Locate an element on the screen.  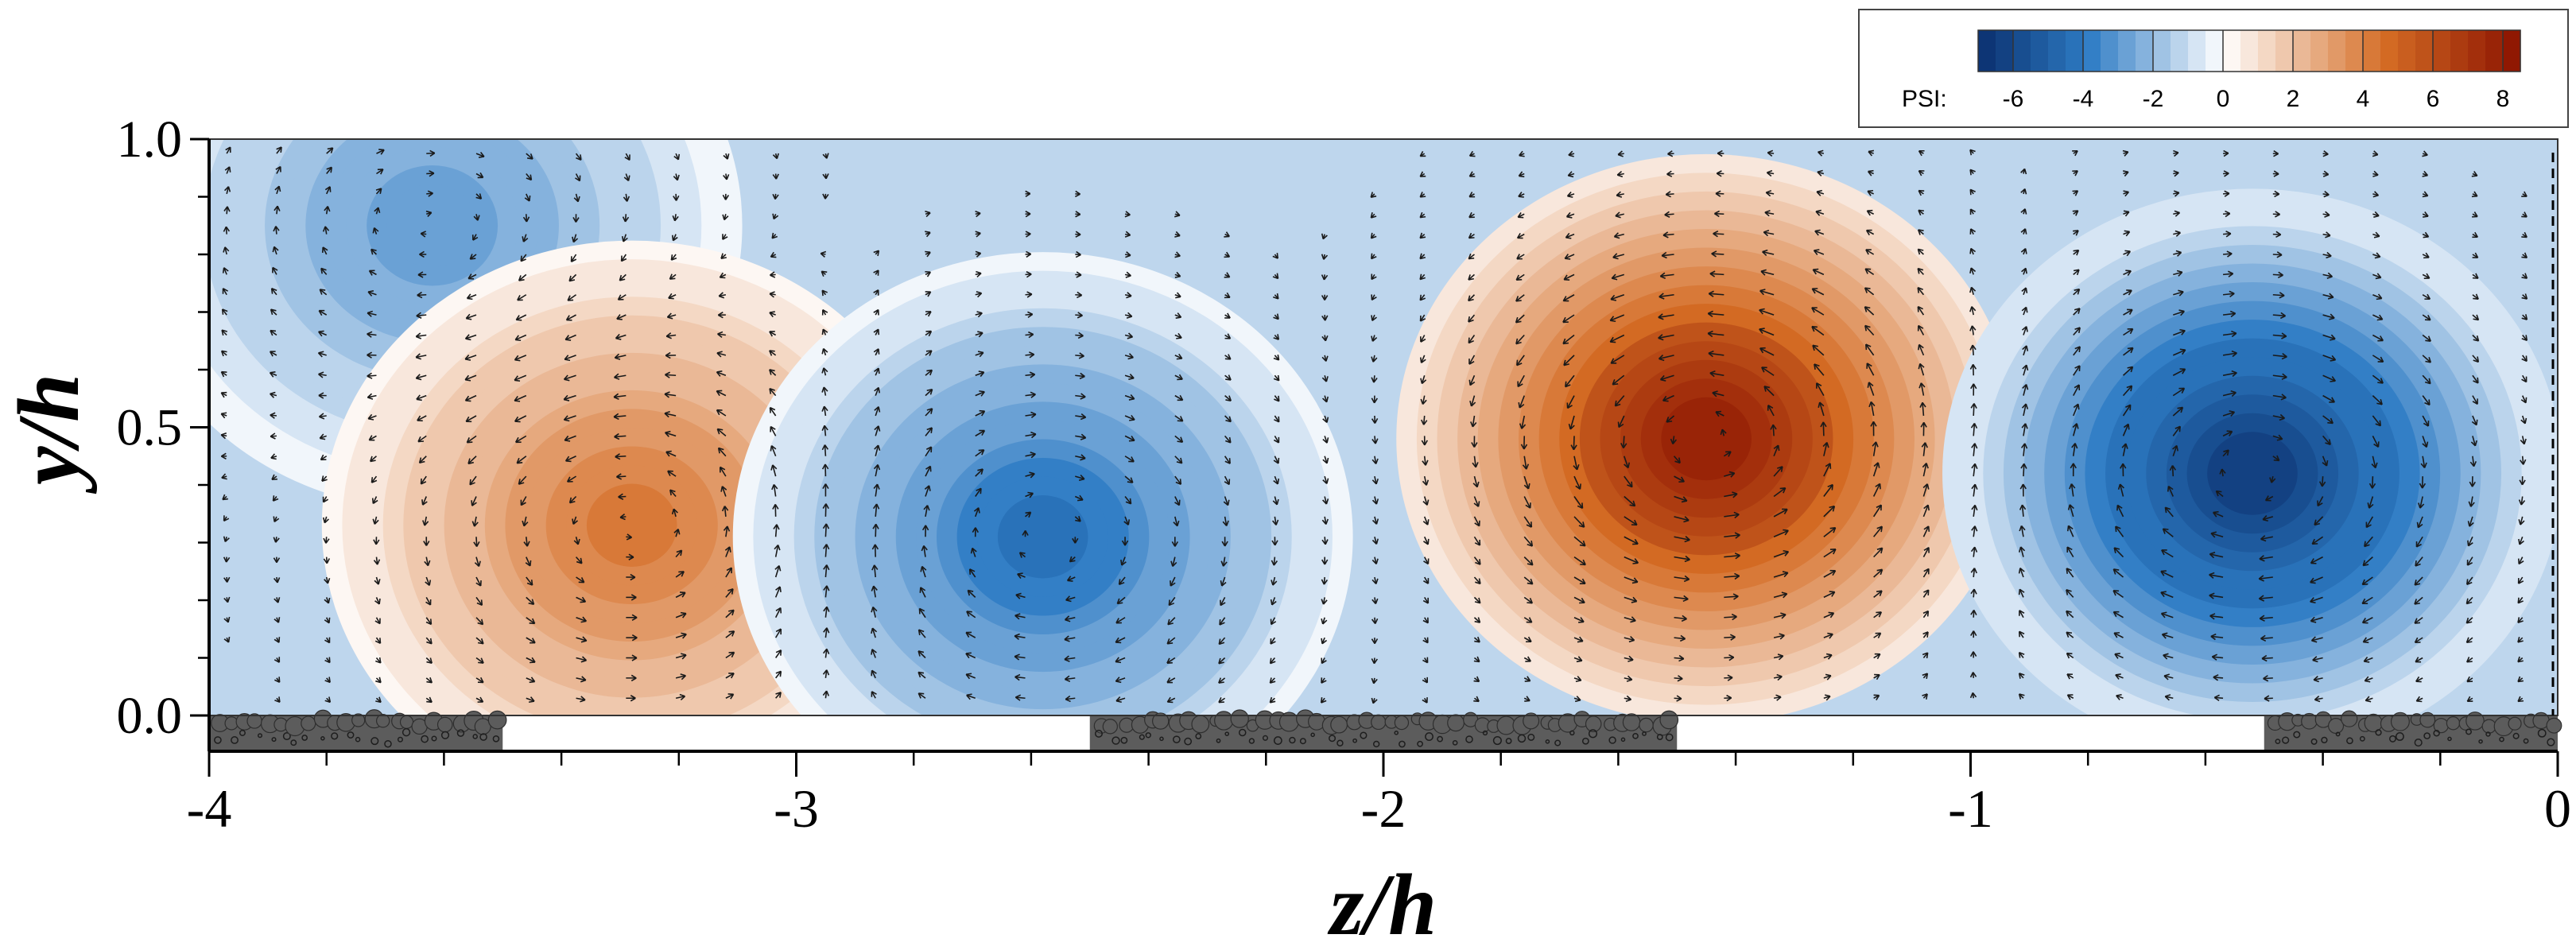
x-tick-label: -2 is located at coordinates (1383, 808).